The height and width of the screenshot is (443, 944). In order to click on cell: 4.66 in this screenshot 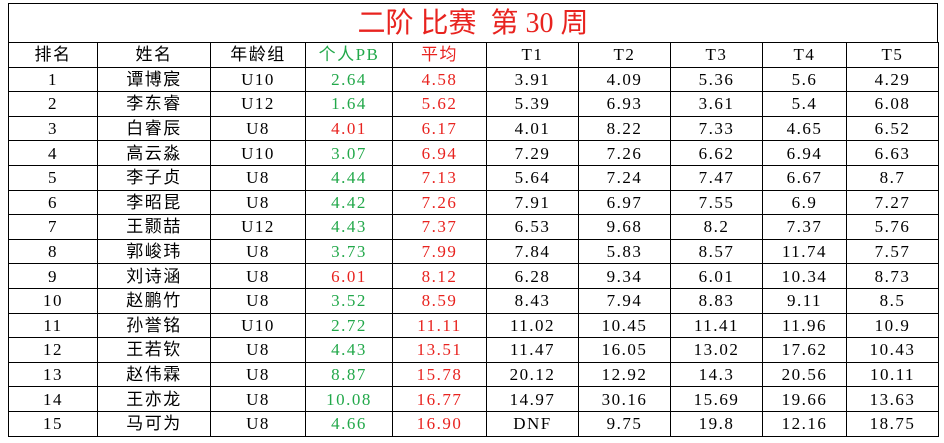, I will do `click(349, 423)`.